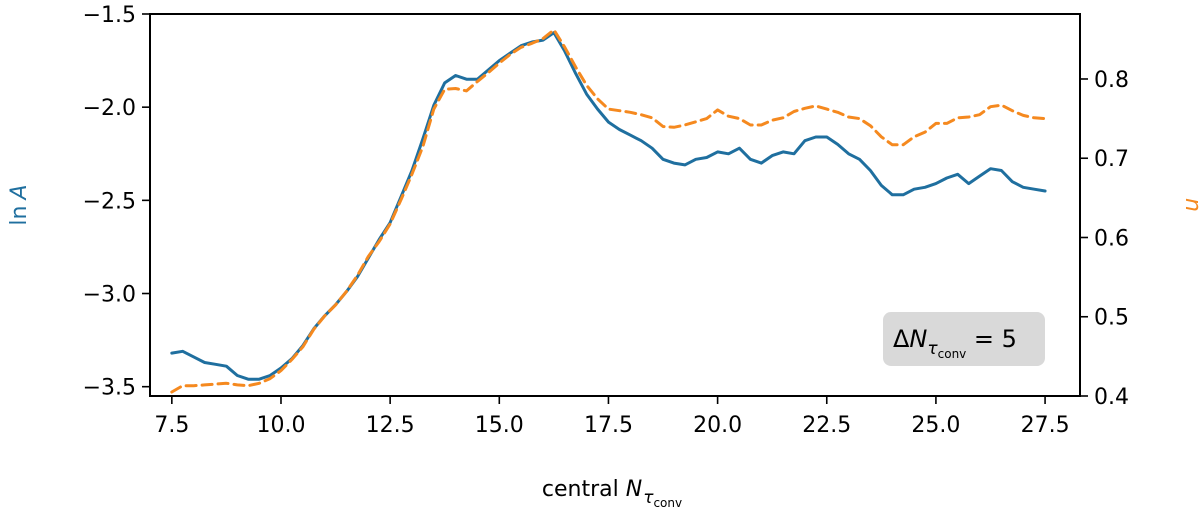 The image size is (1200, 507). Describe the element at coordinates (826, 425) in the screenshot. I see `x-tick-label: 22.5` at that location.